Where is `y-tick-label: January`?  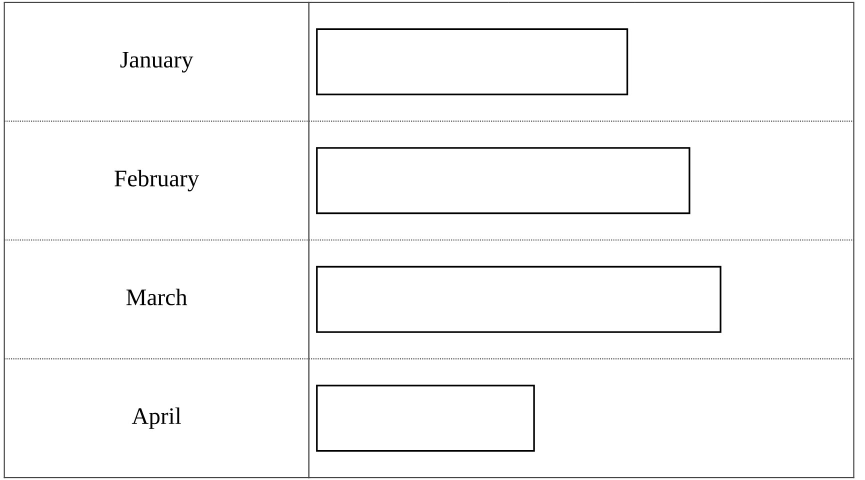
y-tick-label: January is located at coordinates (157, 62).